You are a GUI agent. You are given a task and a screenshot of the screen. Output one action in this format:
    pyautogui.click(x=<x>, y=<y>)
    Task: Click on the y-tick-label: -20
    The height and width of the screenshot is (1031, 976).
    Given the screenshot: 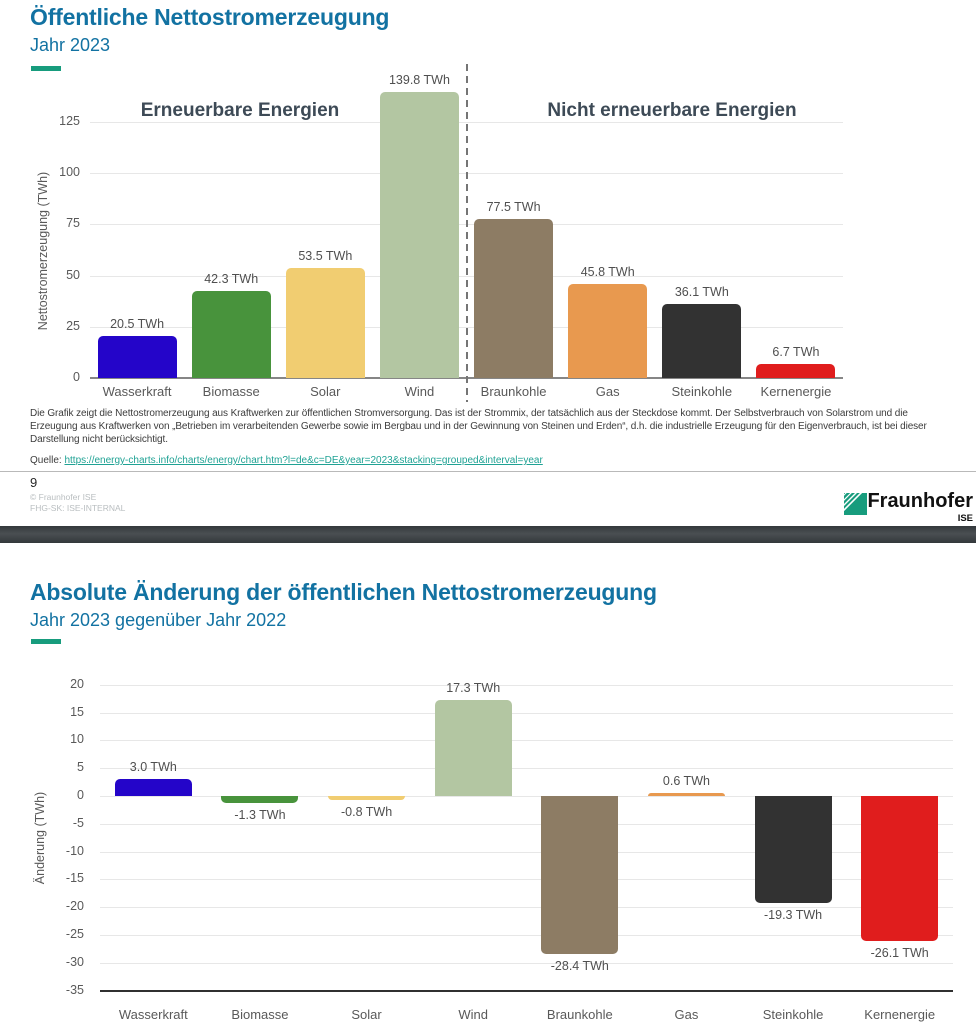 What is the action you would take?
    pyautogui.click(x=74, y=906)
    